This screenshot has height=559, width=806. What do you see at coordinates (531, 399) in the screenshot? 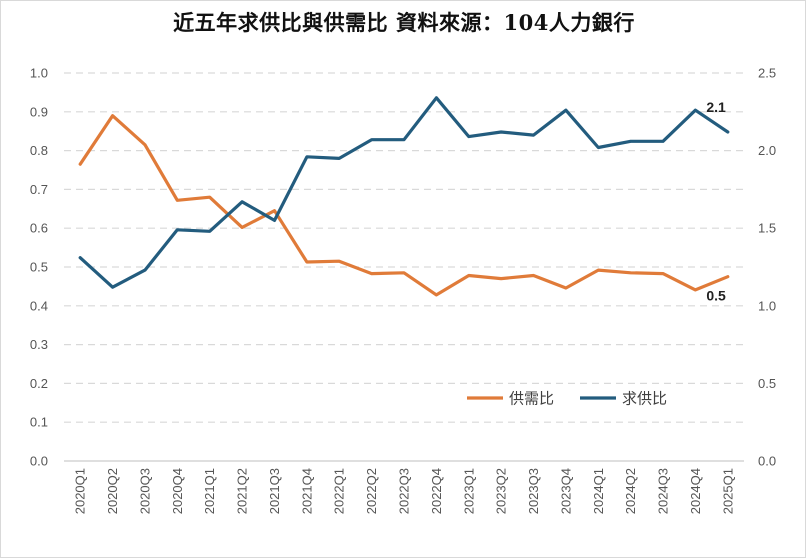
I see `legend-label: 供需比` at bounding box center [531, 399].